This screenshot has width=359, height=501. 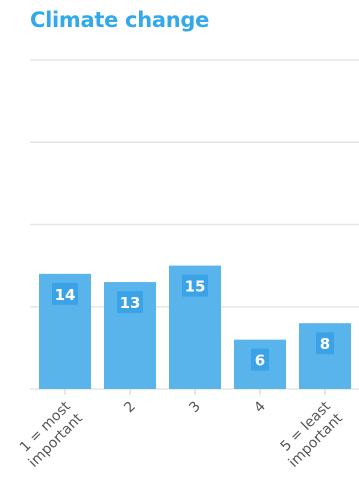 I want to click on x-tick-label: 4, so click(x=260, y=407).